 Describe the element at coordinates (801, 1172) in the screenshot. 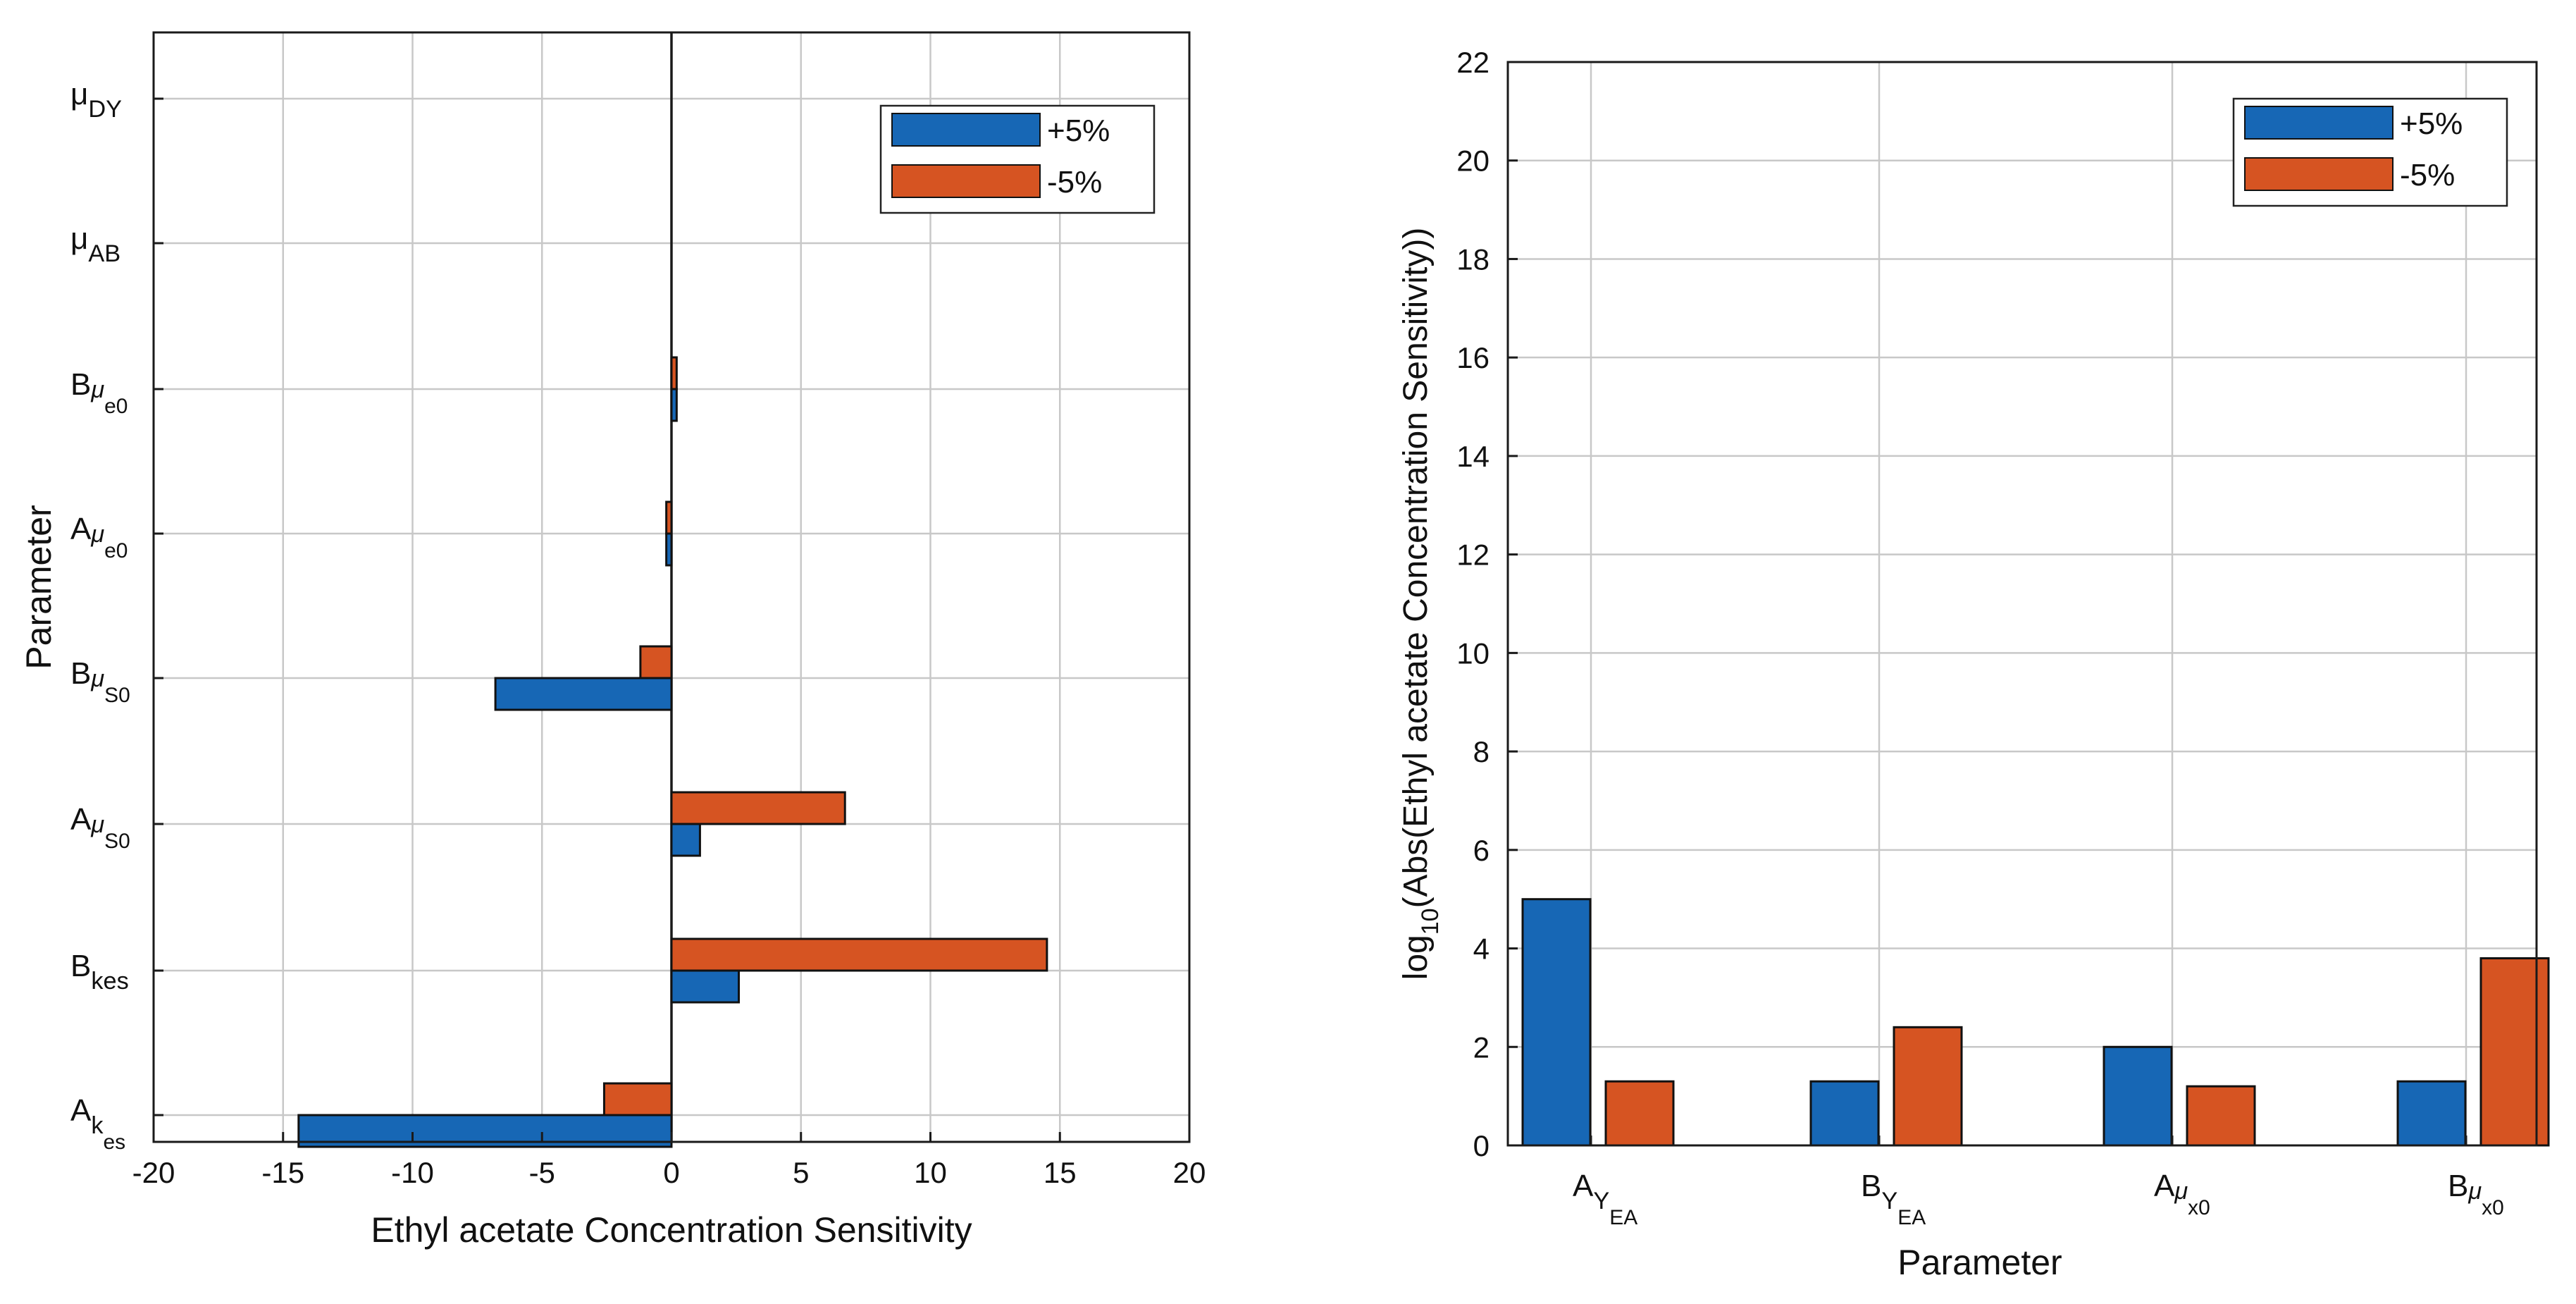

I see `x-tick-label: 5` at that location.